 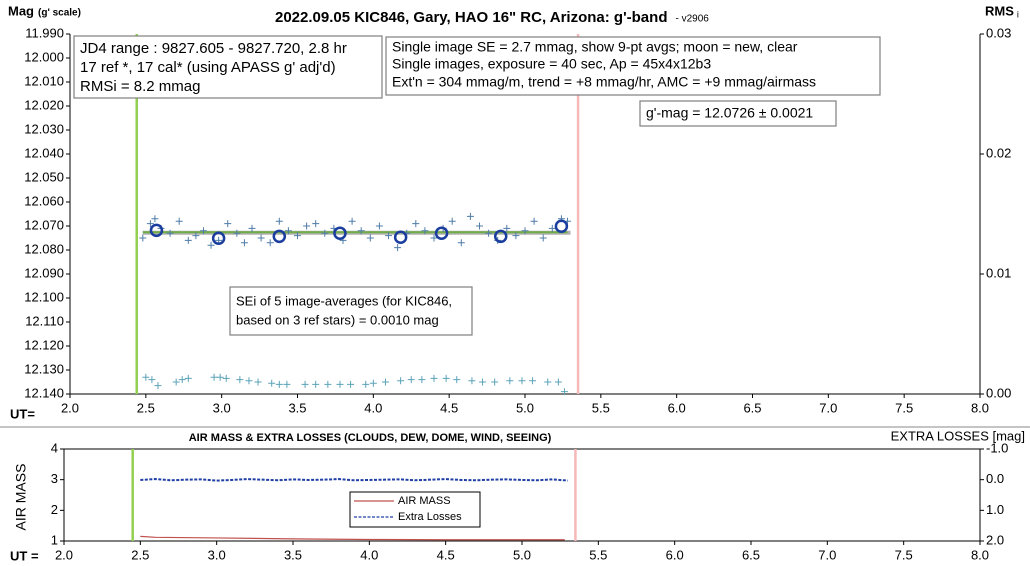 I want to click on x-tick-label: 2.0, so click(x=64, y=554).